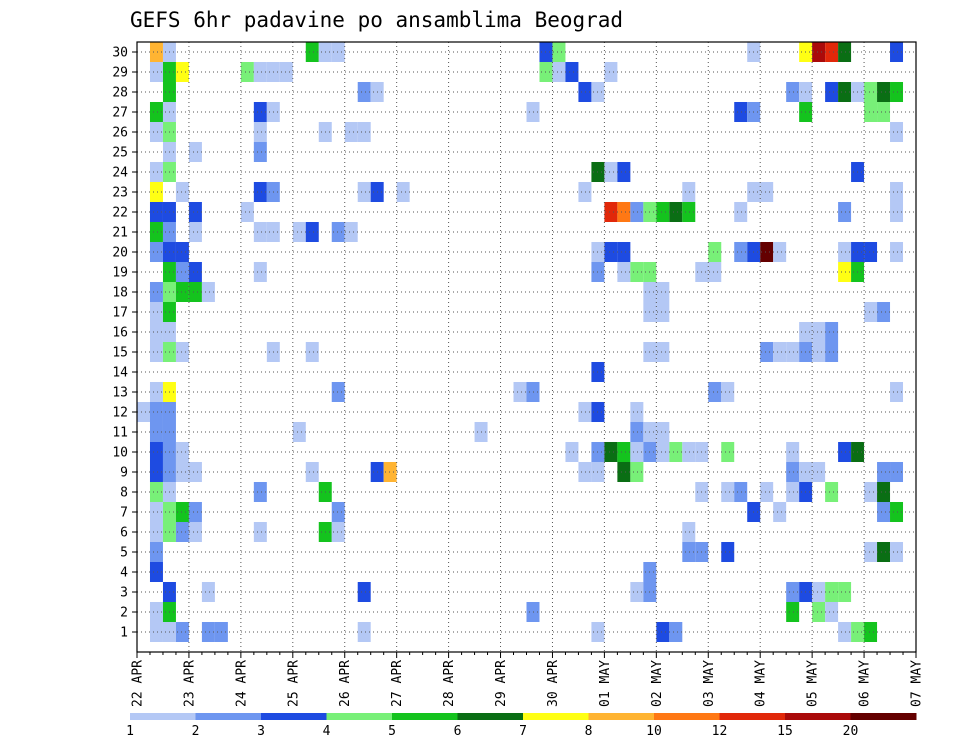  What do you see at coordinates (124, 633) in the screenshot?
I see `y-tick-label: 1` at bounding box center [124, 633].